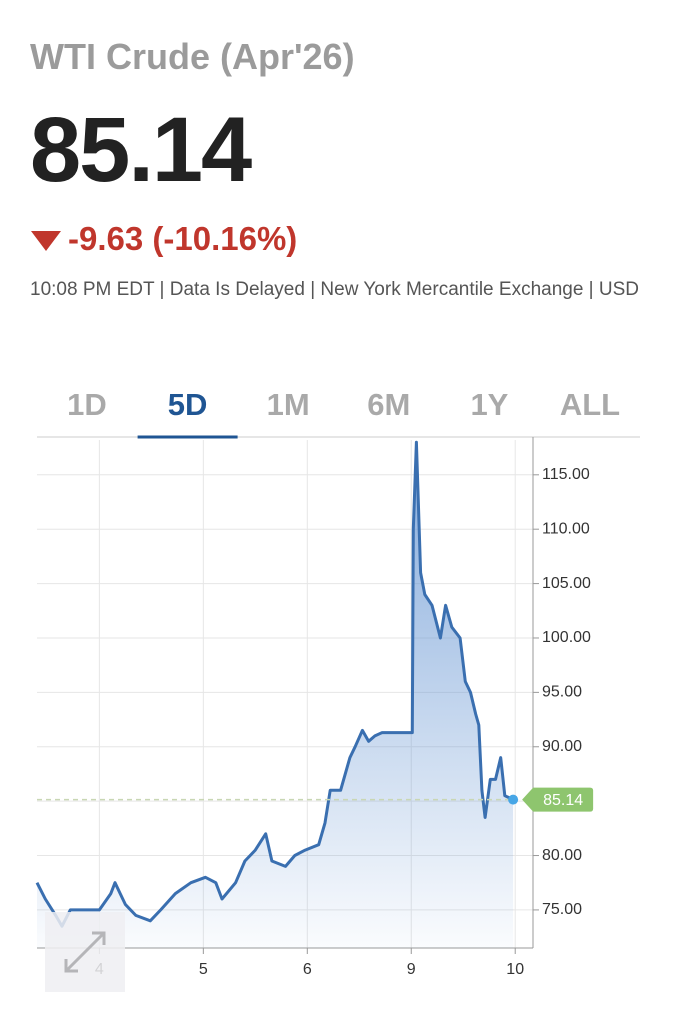 Image resolution: width=678 pixels, height=1024 pixels. I want to click on range-tab: 6M, so click(388, 404).